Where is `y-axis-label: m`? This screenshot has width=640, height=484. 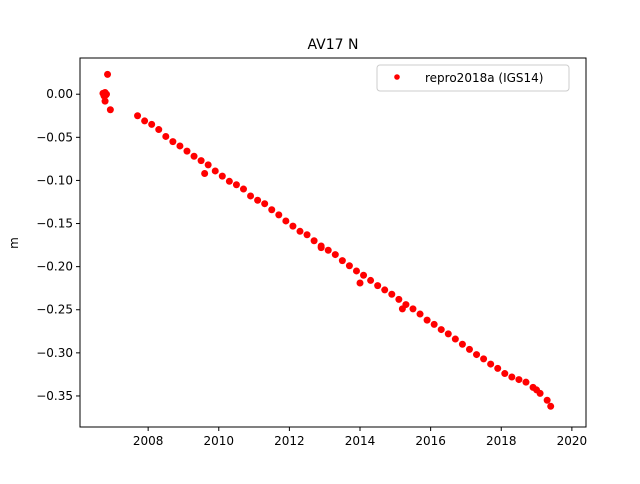
y-axis-label: m is located at coordinates (14, 243).